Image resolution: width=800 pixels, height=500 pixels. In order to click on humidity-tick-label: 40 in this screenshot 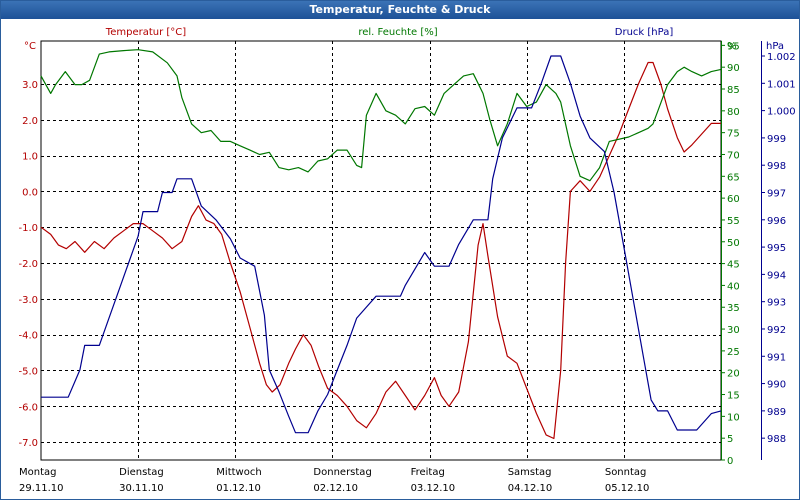, I will do `click(733, 286)`.